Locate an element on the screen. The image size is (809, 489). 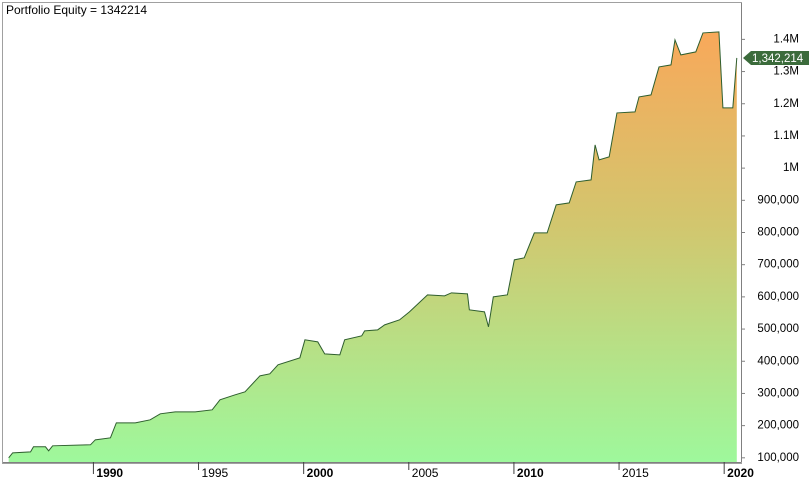
y-tick-label: 1M is located at coordinates (791, 168).